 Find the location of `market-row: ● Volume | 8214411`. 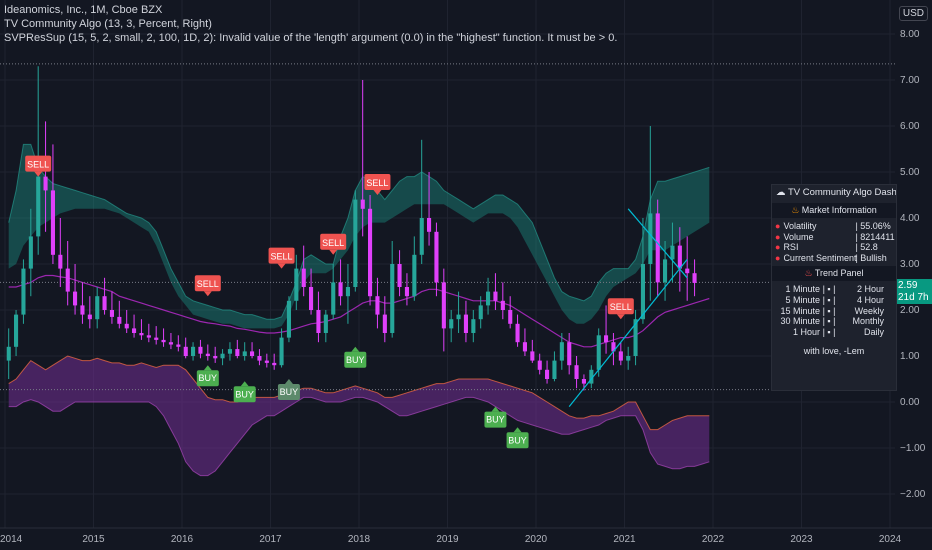

market-row: ● Volume | 8214411 is located at coordinates (834, 237).